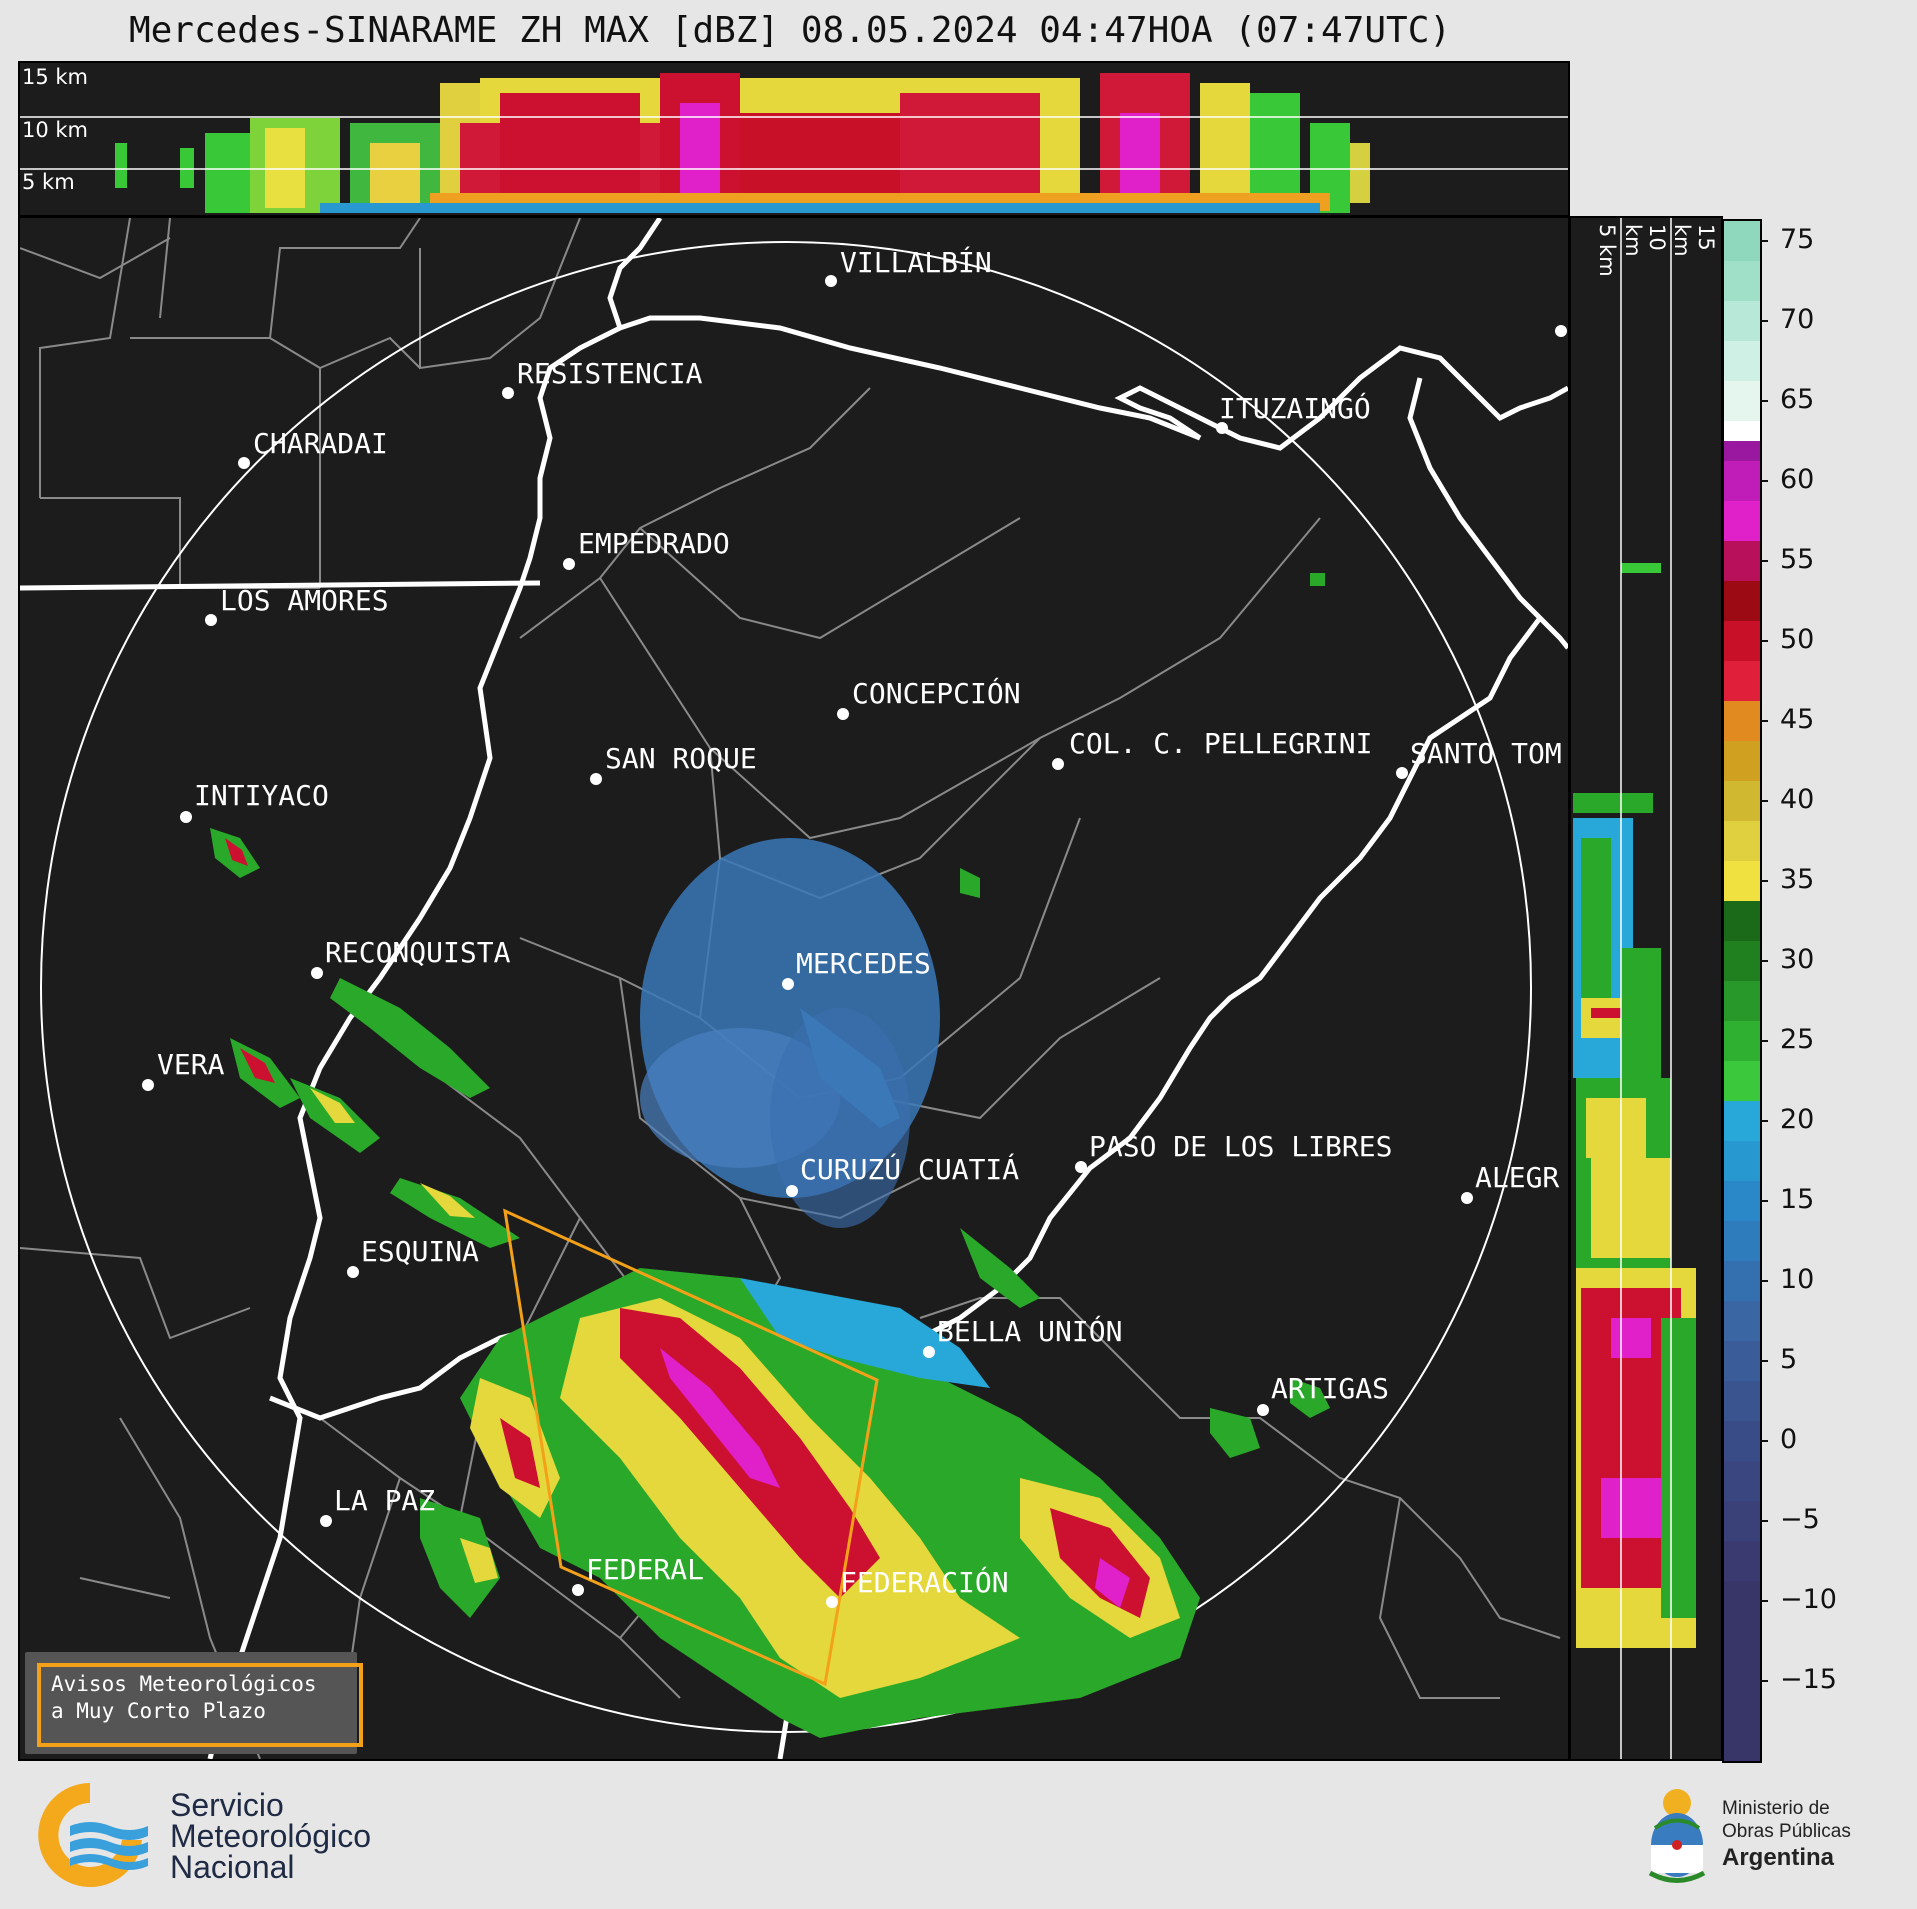  Describe the element at coordinates (55, 130) in the screenshot. I see `top-km-label-10: 10 km` at that location.